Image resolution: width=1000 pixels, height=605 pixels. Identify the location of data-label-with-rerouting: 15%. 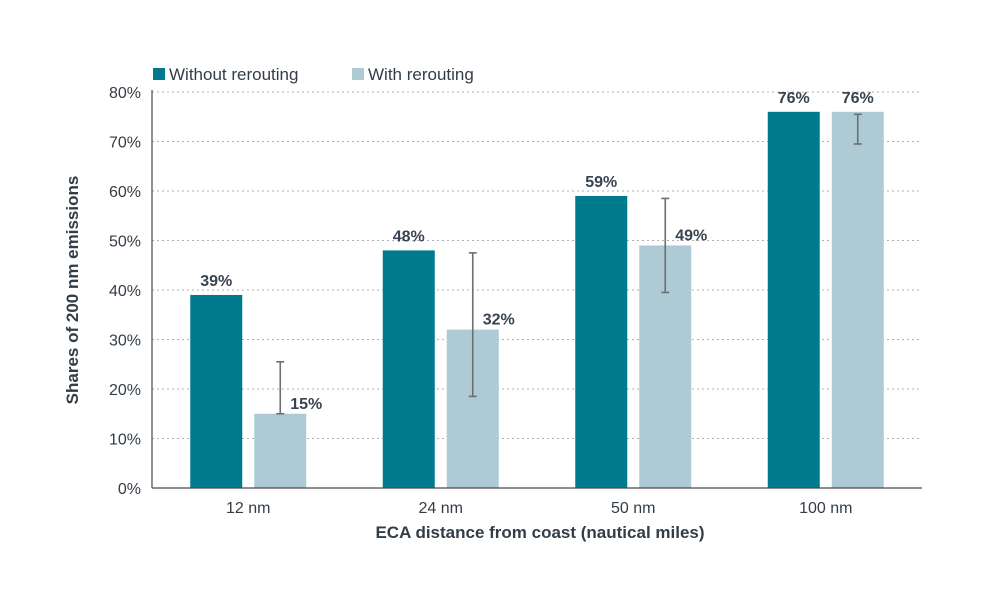
(306, 404).